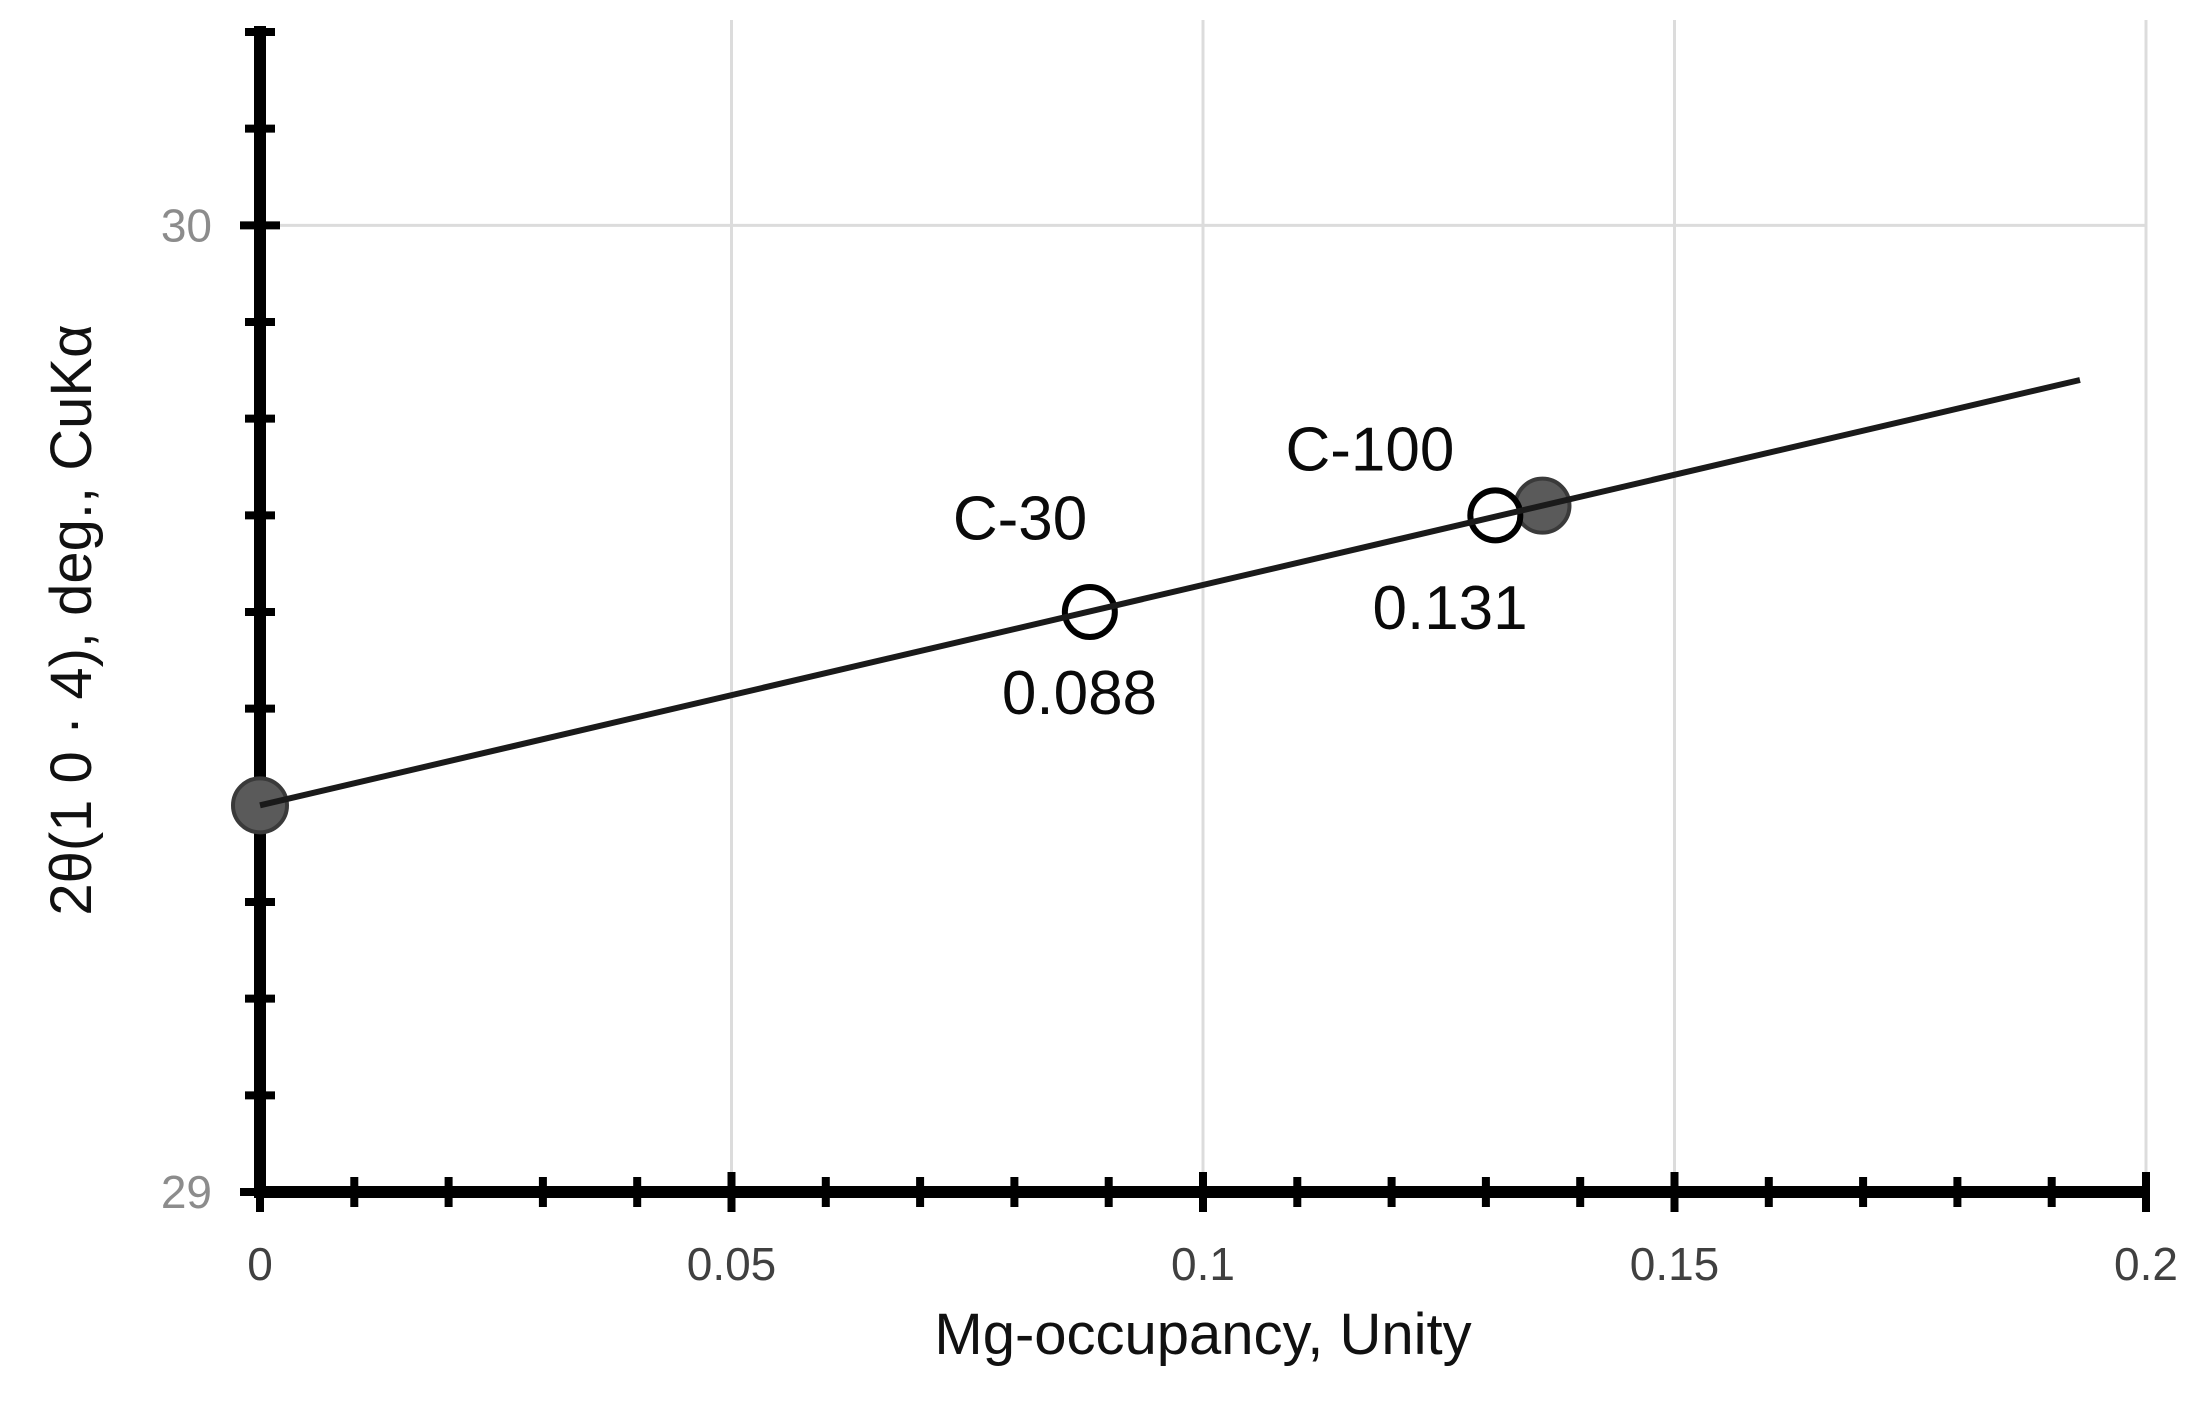 The height and width of the screenshot is (1411, 2199). What do you see at coordinates (1203, 1264) in the screenshot?
I see `x-tick-label: 0.1` at bounding box center [1203, 1264].